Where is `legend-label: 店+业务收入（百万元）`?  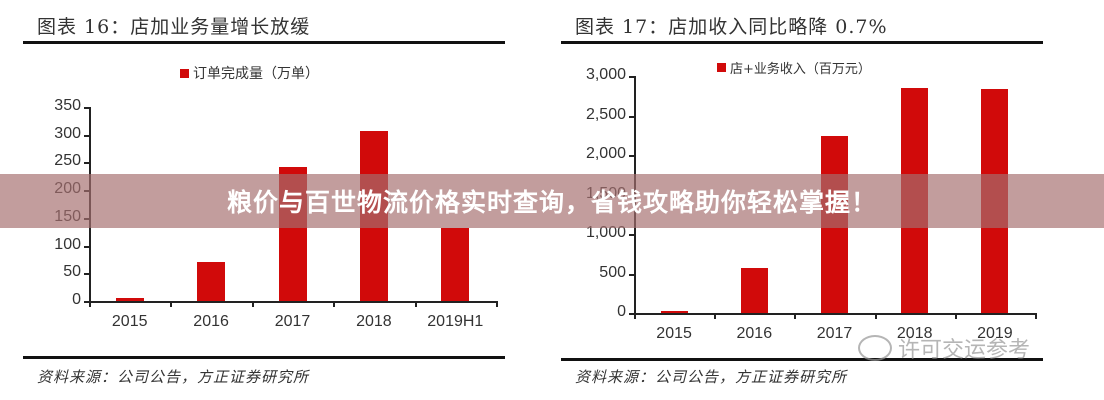
legend-label: 店+业务收入（百万元） is located at coordinates (800, 69).